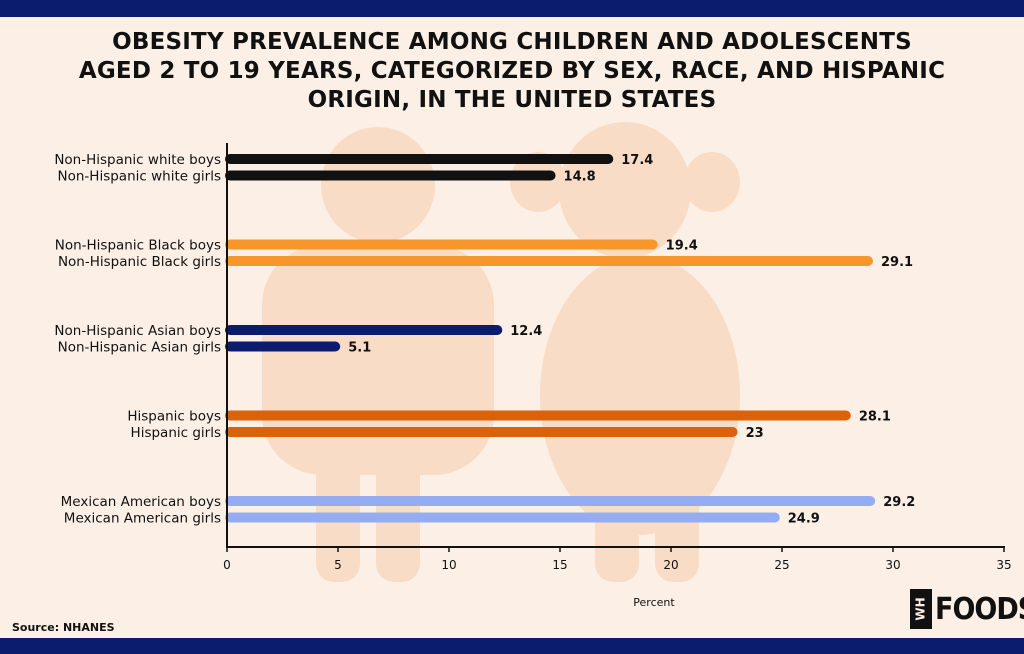  Describe the element at coordinates (670, 565) in the screenshot. I see `x-tick-label-20: 20` at that location.